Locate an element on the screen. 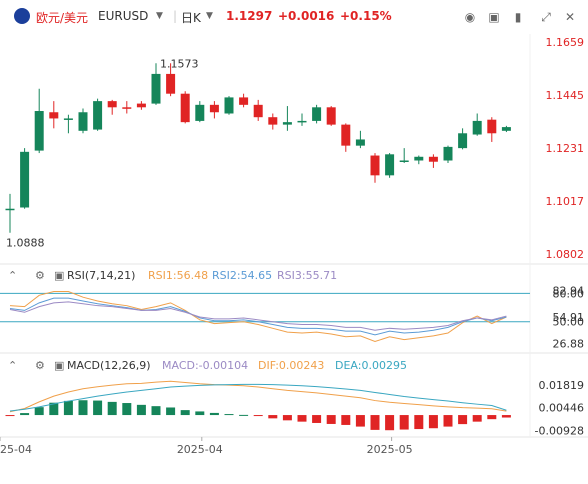 This screenshot has height=484, width=588. settings-gear-icon: ⚙ is located at coordinates (40, 275).